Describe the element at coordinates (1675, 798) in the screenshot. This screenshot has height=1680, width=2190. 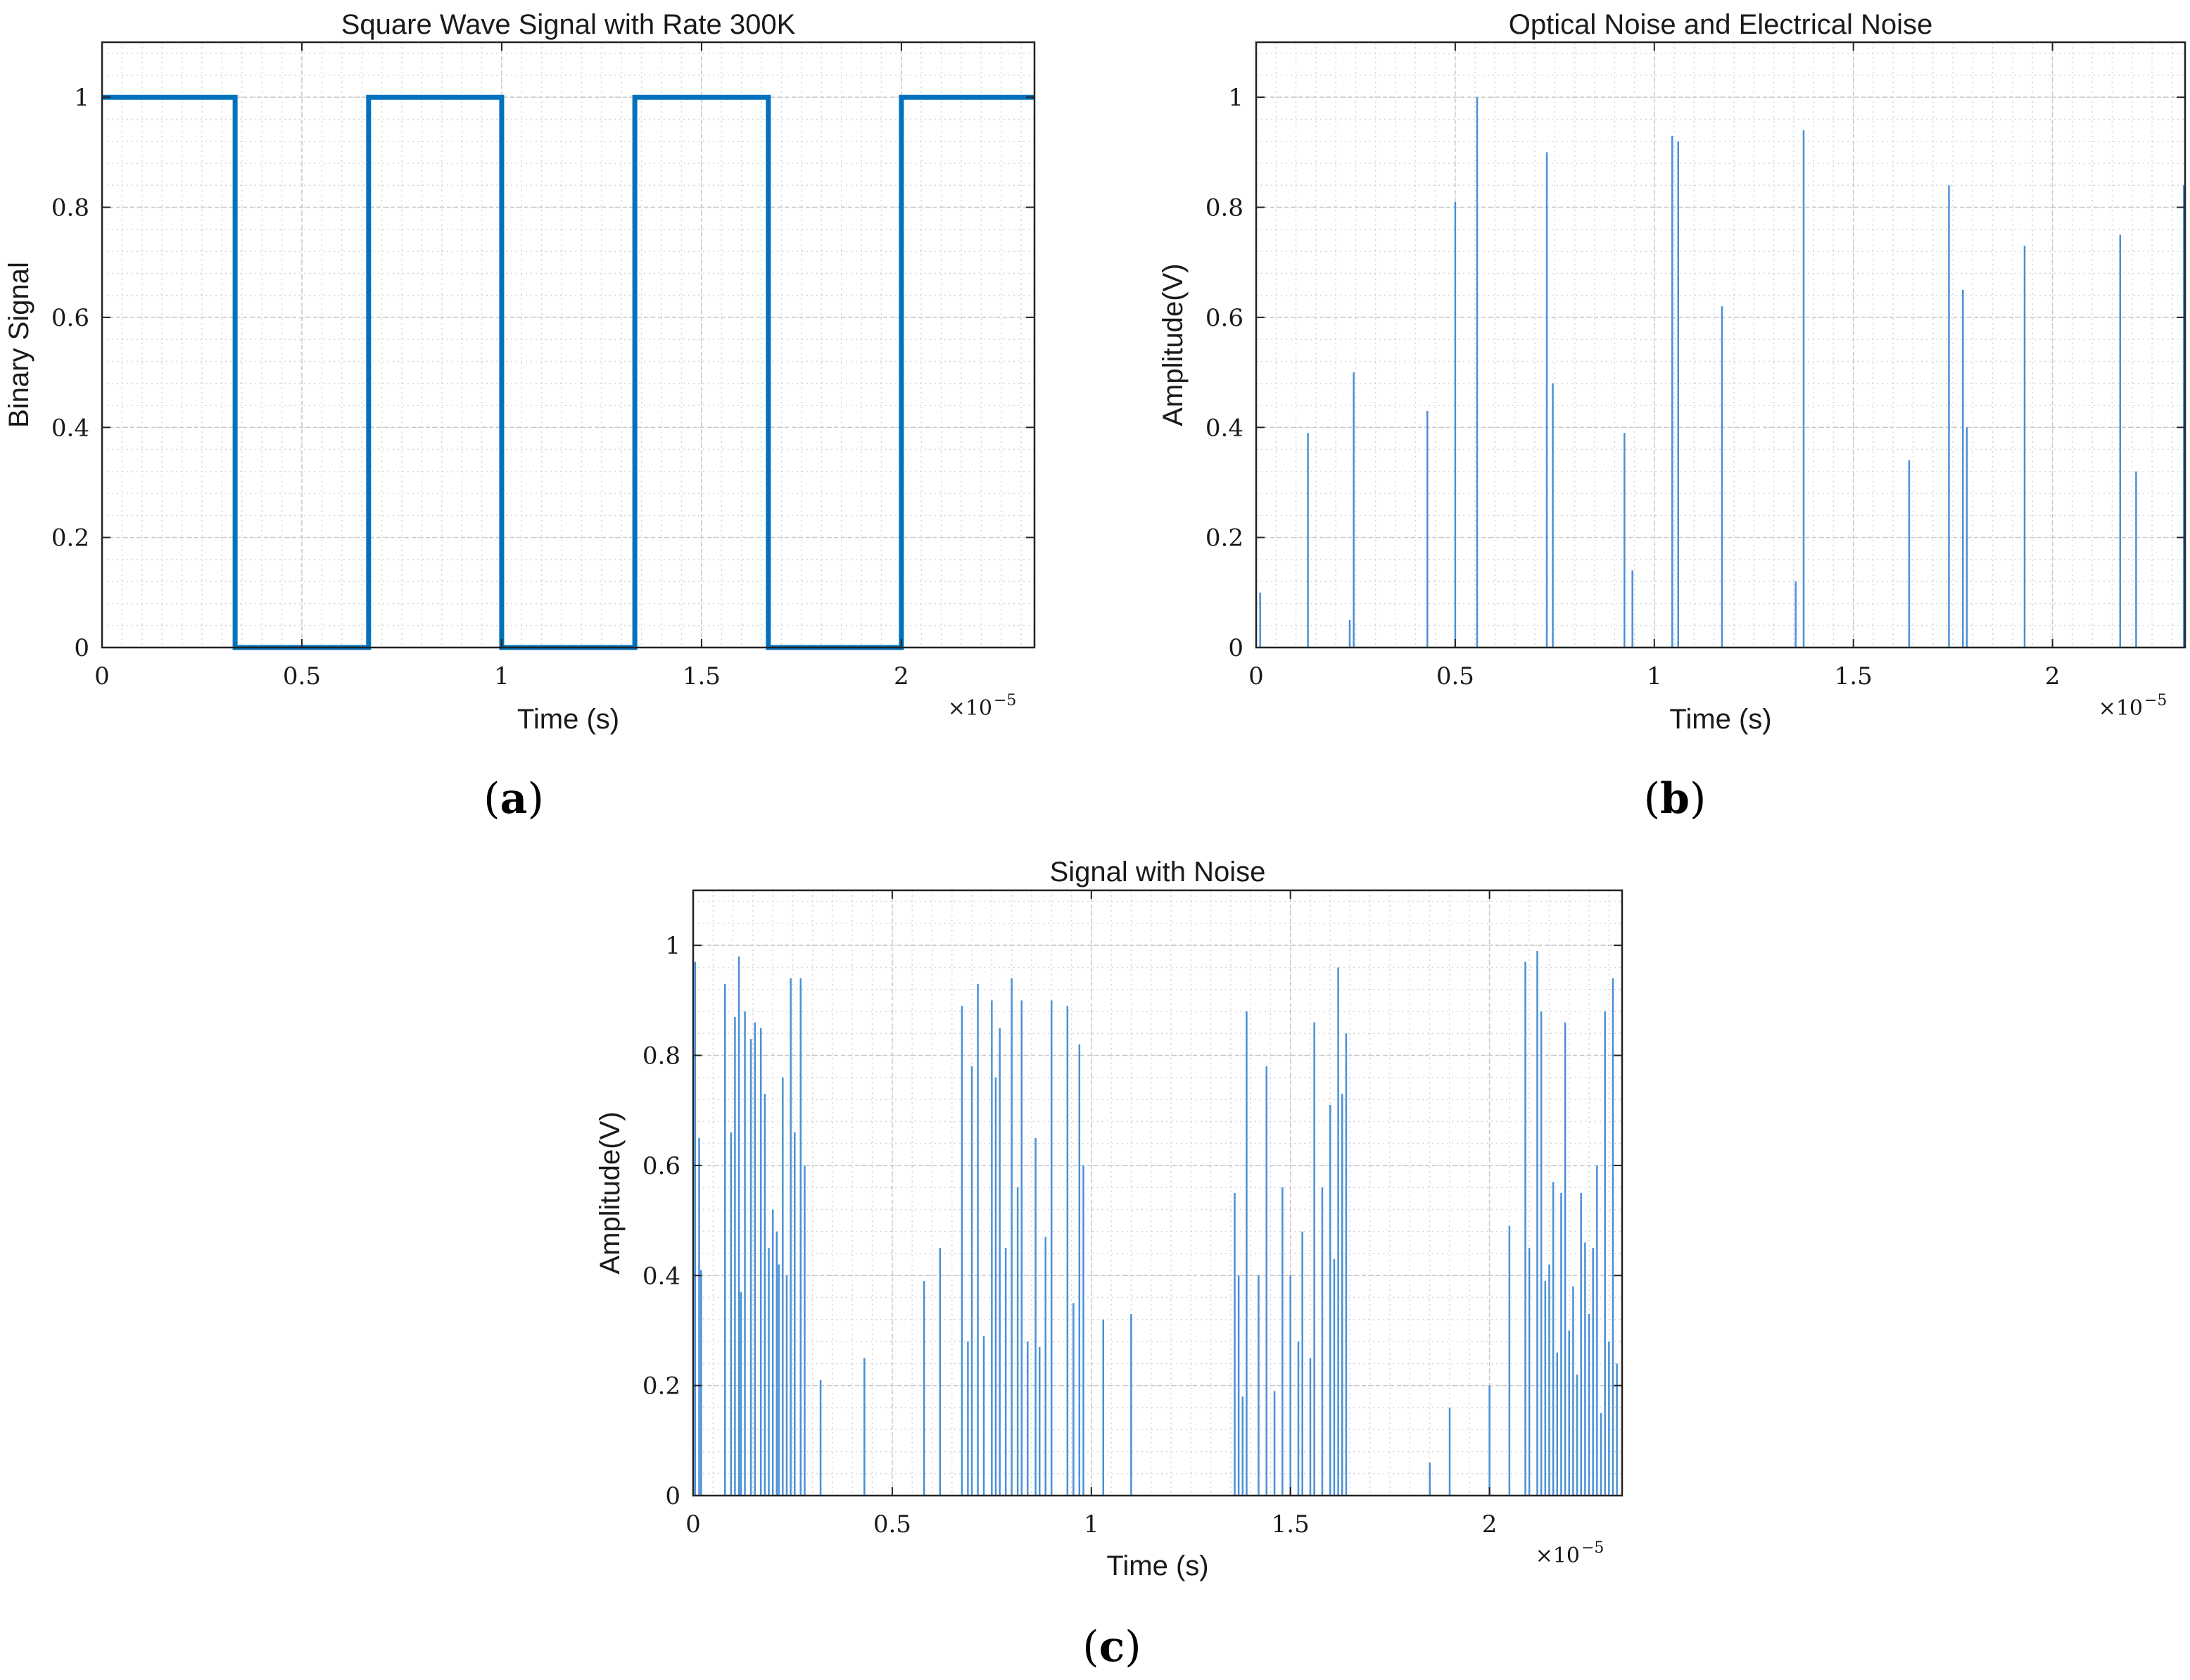
I see `subfigure-caption: (b)` at that location.